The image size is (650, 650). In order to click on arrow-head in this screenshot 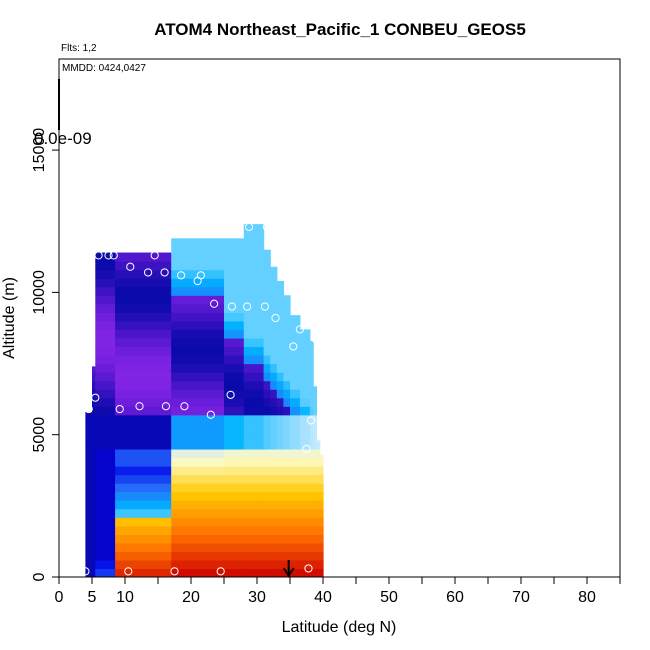, I will do `click(288, 572)`.